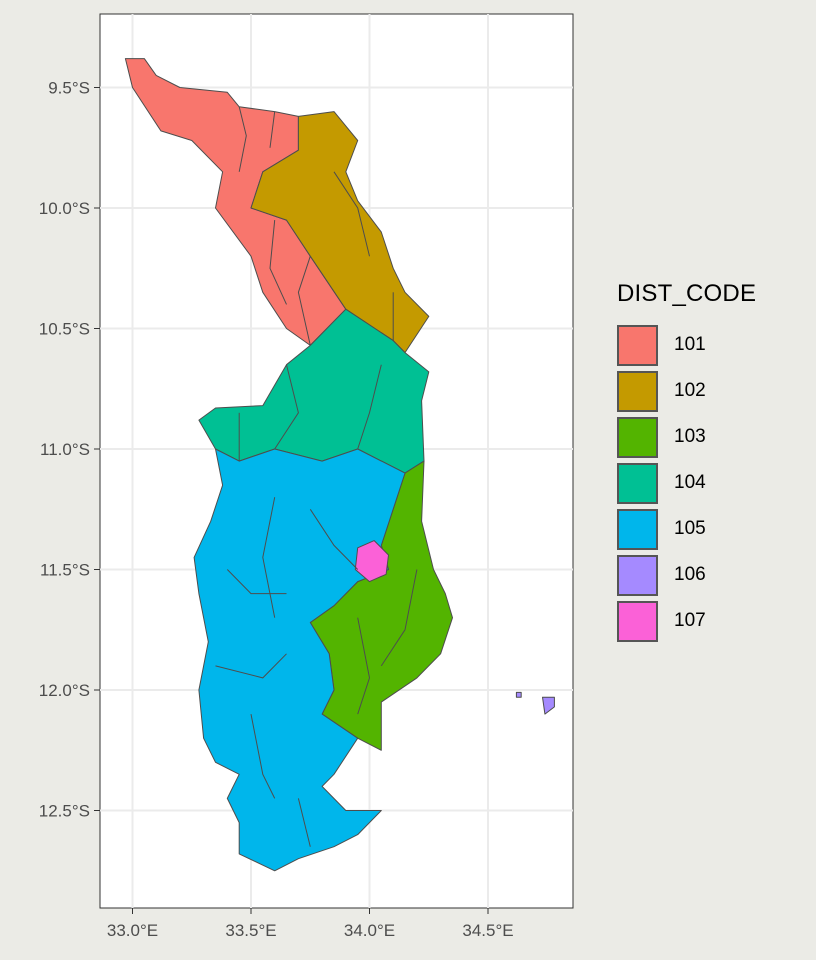  What do you see at coordinates (64, 329) in the screenshot?
I see `y-tick-label: 10.5°S` at bounding box center [64, 329].